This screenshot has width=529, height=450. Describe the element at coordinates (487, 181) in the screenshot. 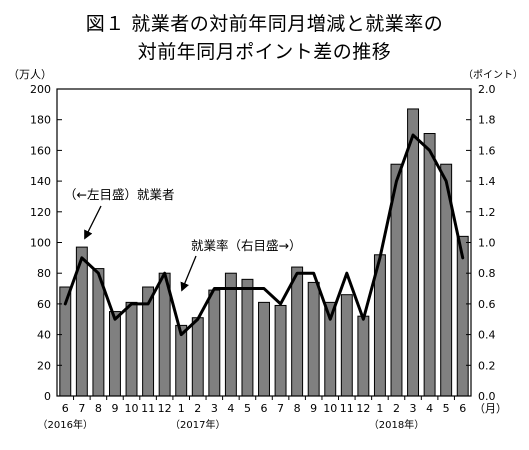

I see `right-tick-label-7: 1.4` at that location.